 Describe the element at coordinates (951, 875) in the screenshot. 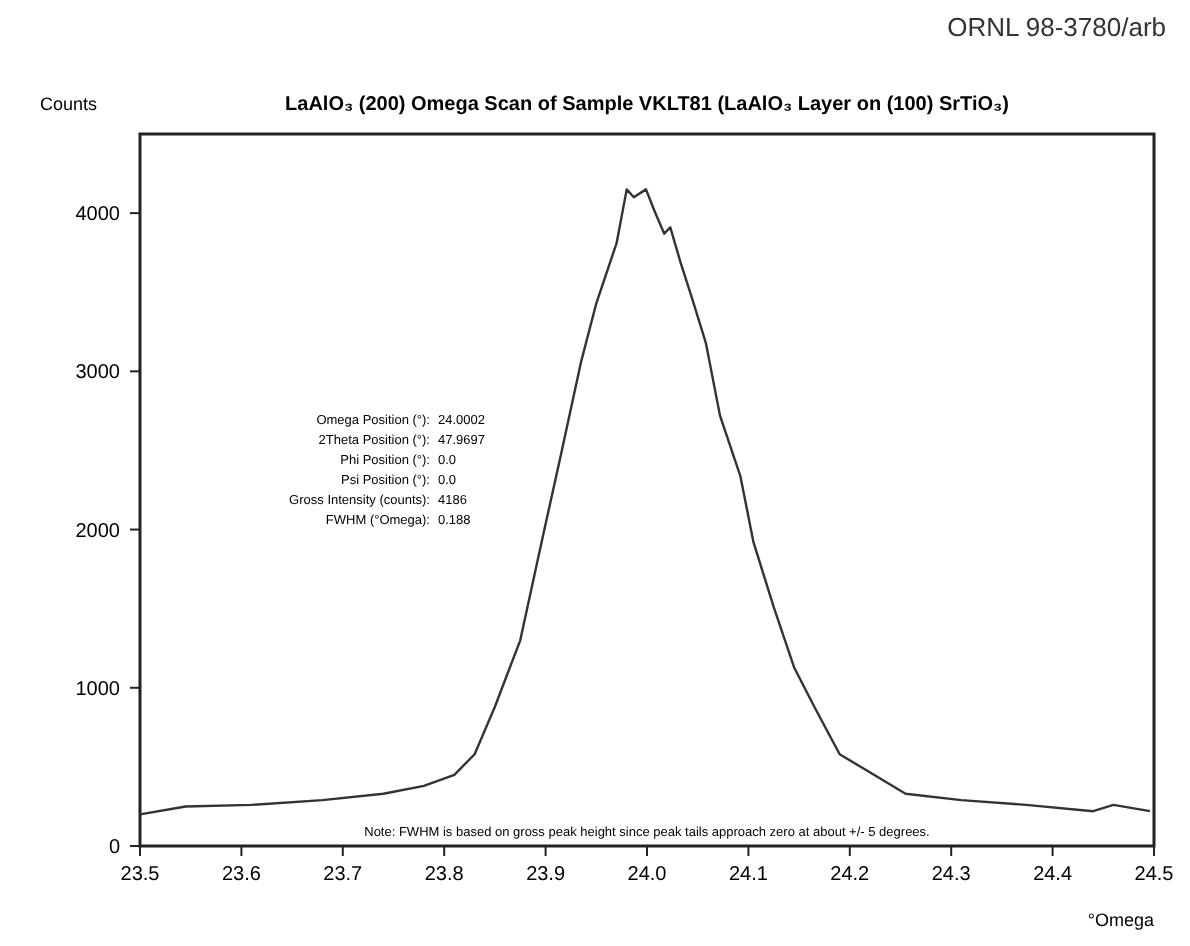

I see `x-tick-label: 24.3` at that location.